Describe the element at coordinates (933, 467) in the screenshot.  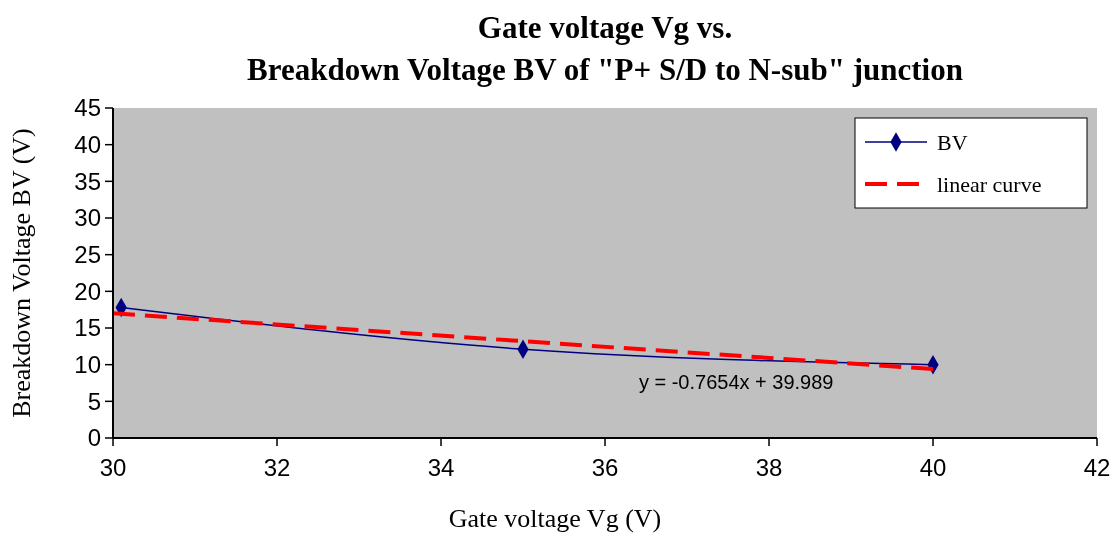
I see `x-tick-label: 40` at that location.